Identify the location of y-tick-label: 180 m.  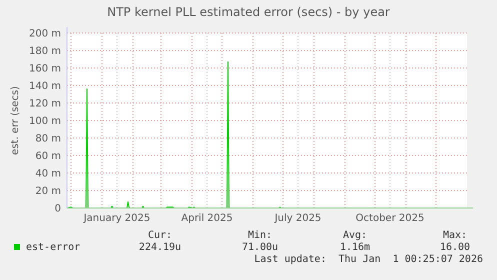
(44, 51).